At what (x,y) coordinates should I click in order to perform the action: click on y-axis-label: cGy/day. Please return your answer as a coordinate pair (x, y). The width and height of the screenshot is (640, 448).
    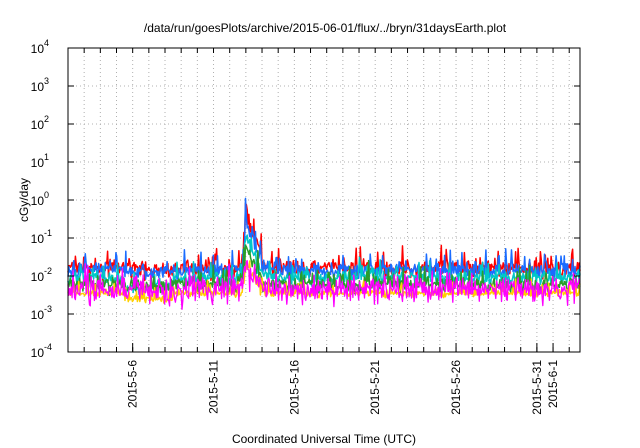
    Looking at the image, I should click on (24, 200).